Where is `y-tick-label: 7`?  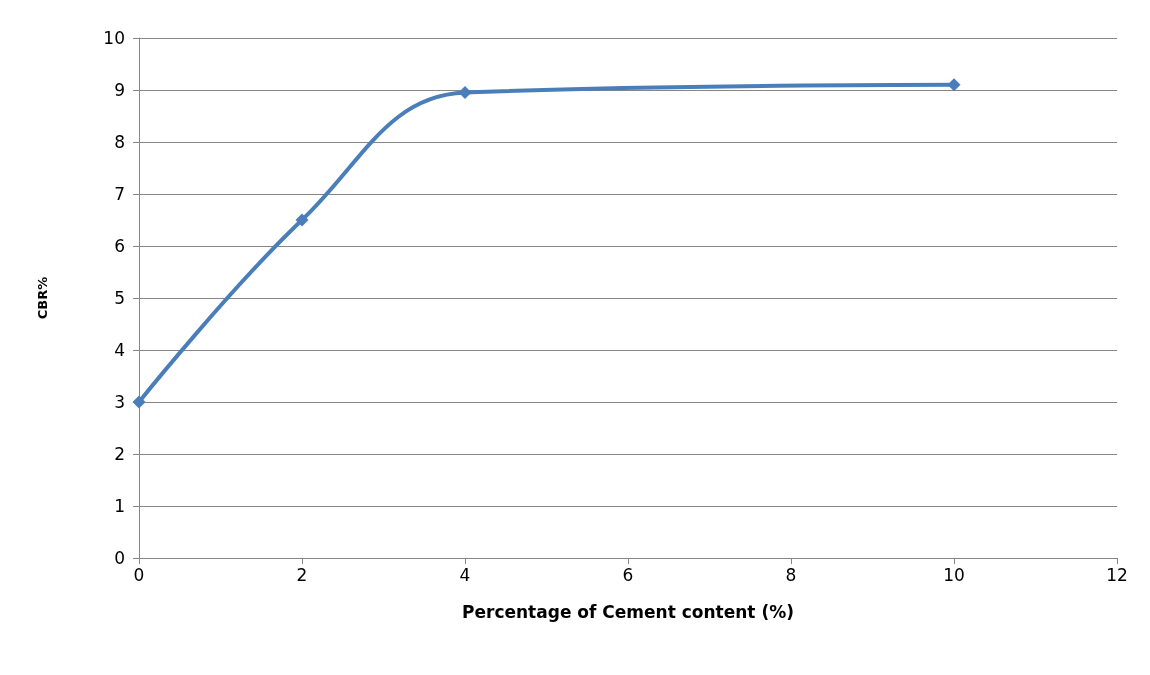
y-tick-label: 7 is located at coordinates (119, 194).